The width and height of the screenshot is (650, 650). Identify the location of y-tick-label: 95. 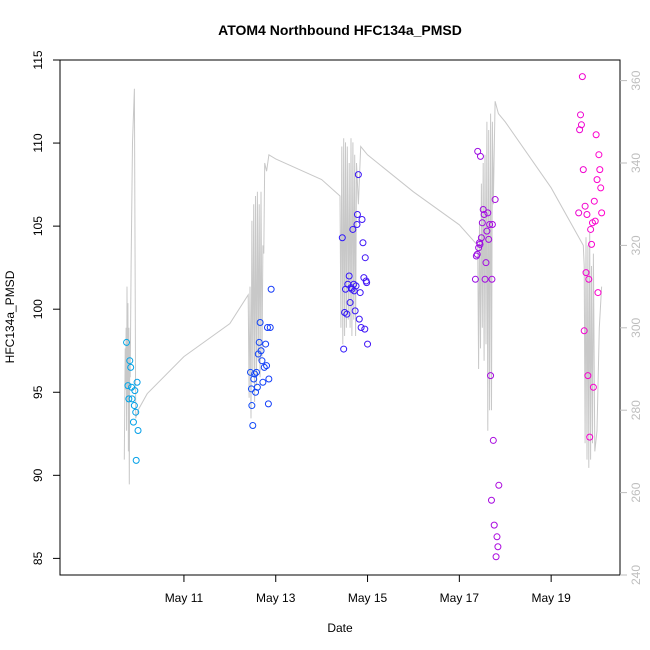
(38, 392).